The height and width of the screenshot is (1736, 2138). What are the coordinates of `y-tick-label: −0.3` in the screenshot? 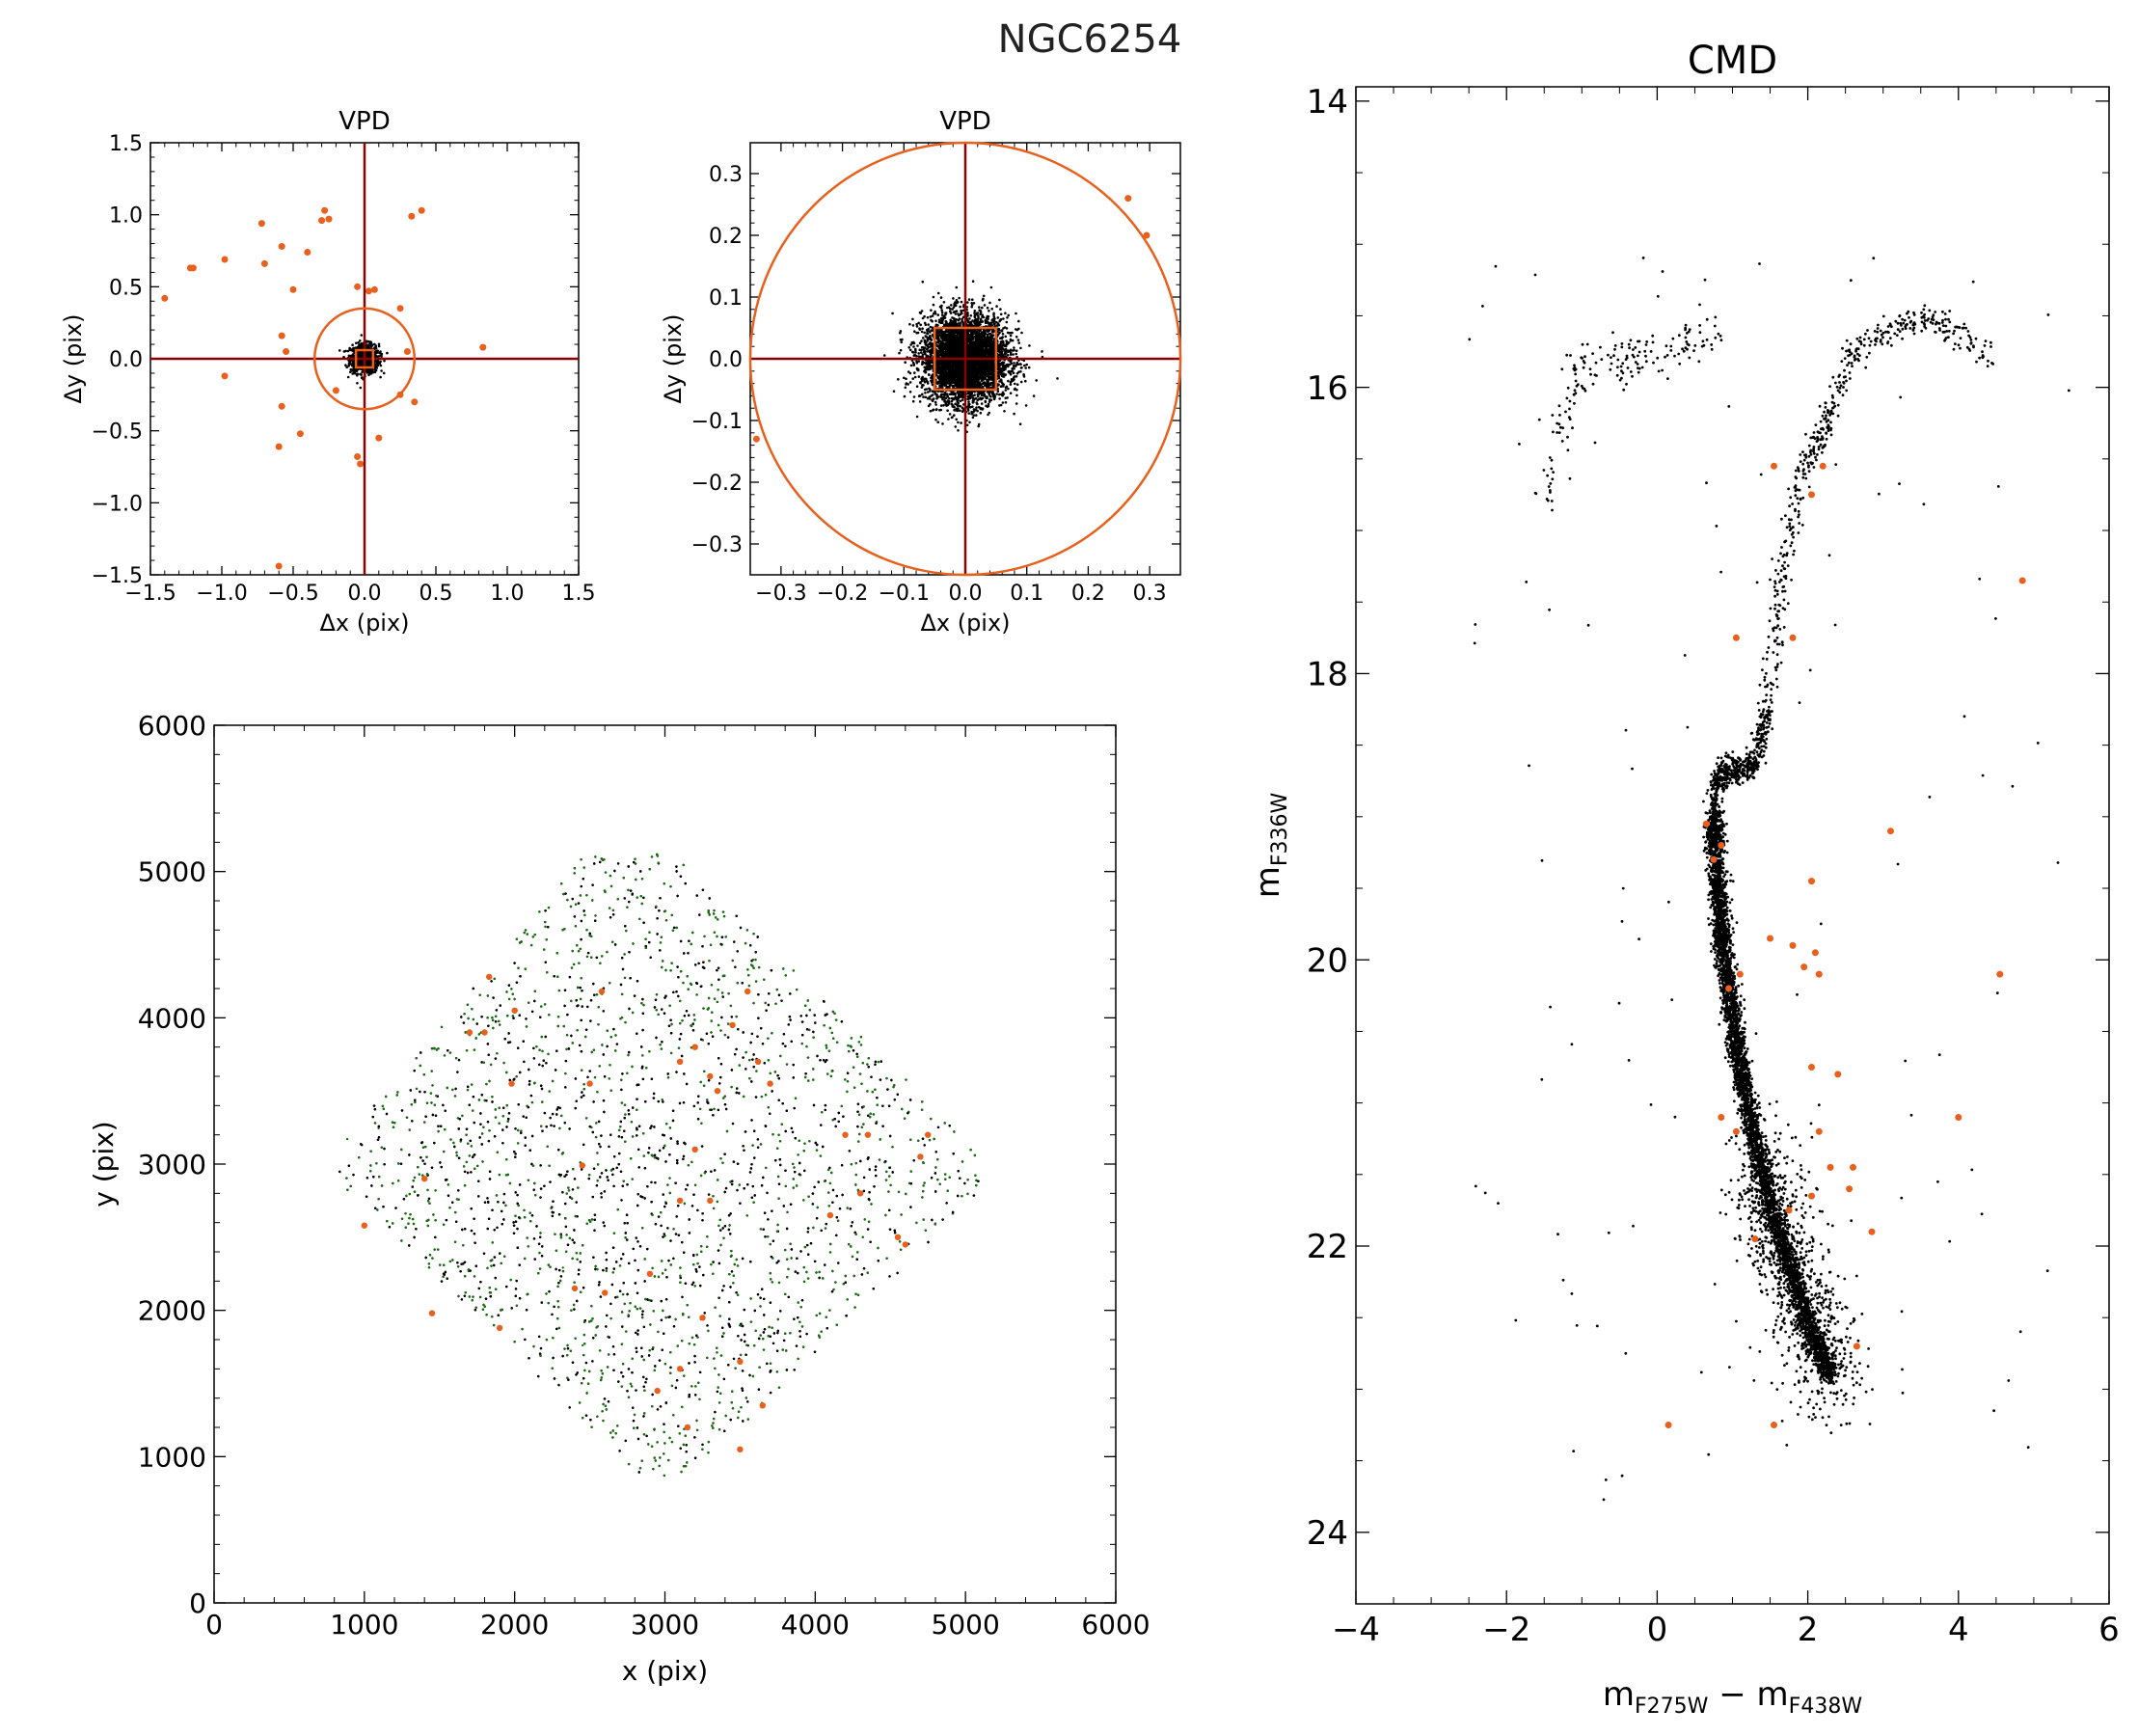 It's located at (717, 545).